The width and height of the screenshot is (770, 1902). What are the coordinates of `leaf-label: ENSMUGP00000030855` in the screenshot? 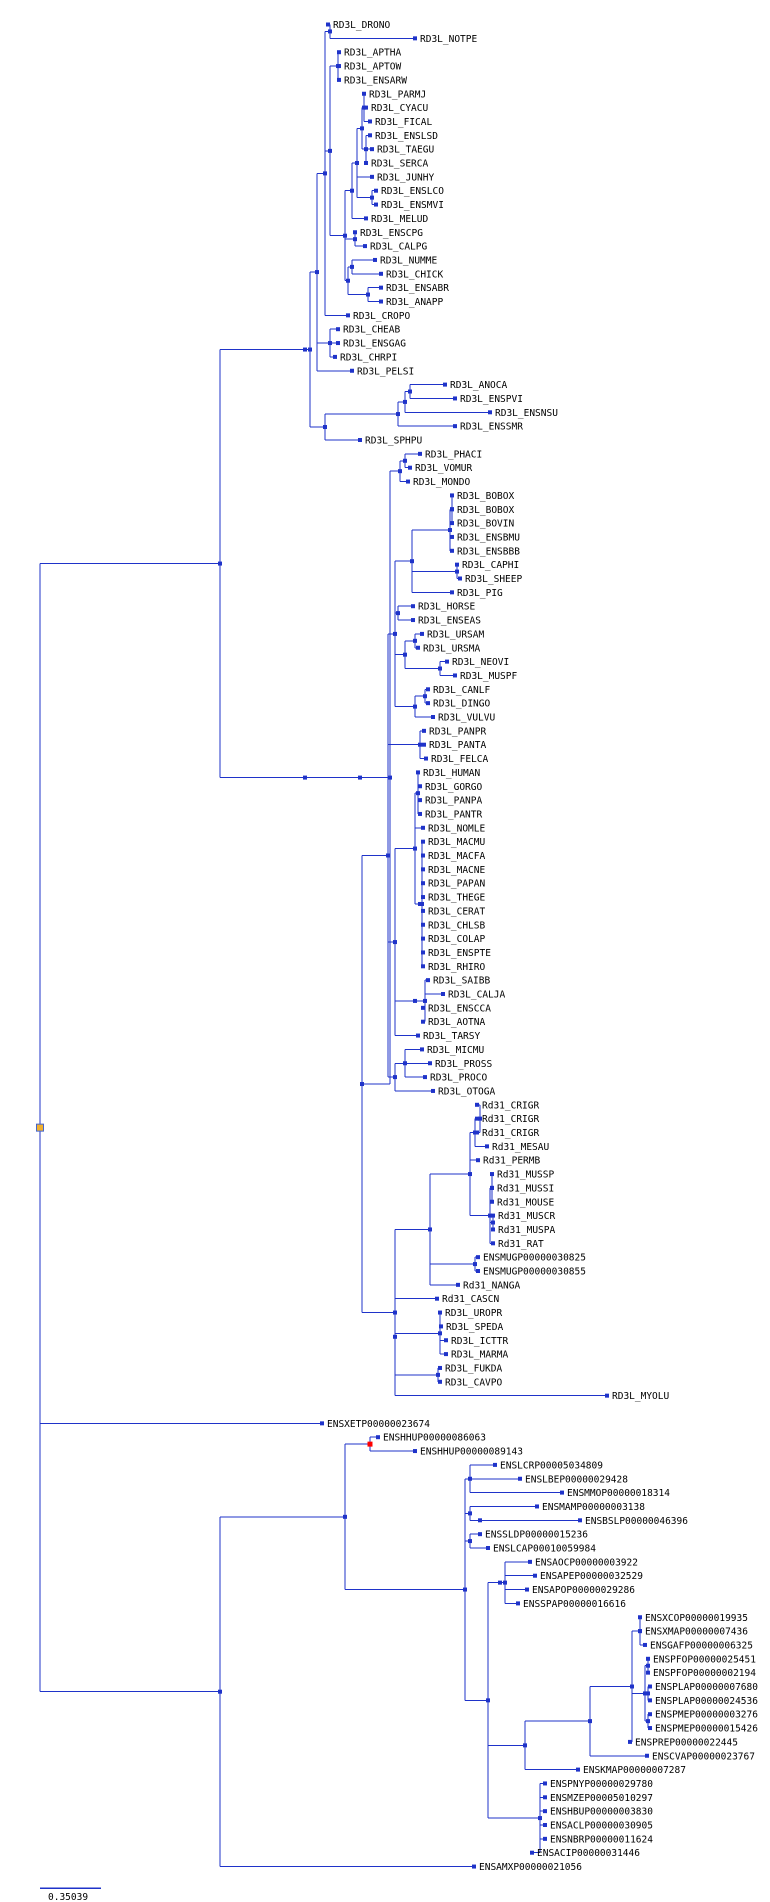 It's located at (534, 1272).